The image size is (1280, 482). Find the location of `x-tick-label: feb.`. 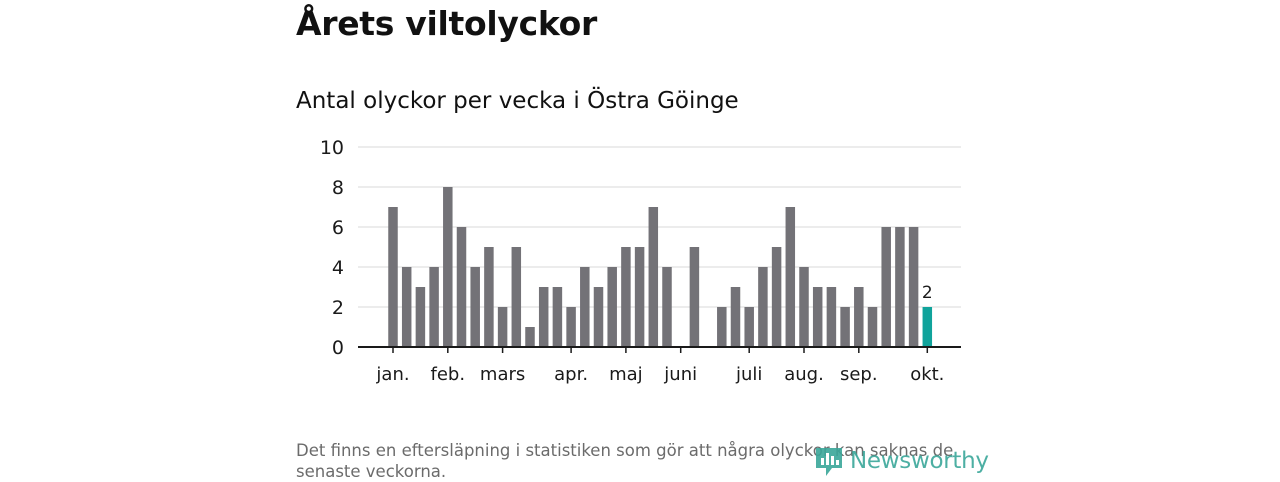

x-tick-label: feb. is located at coordinates (448, 374).